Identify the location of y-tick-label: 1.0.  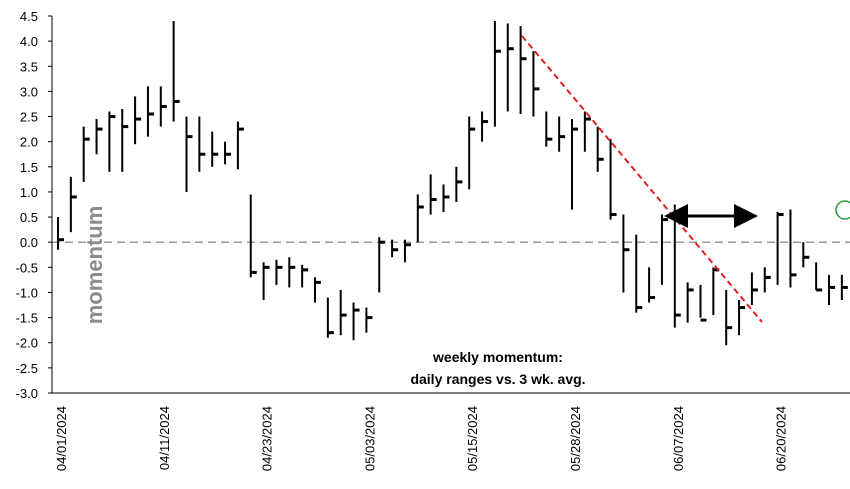
(29, 192).